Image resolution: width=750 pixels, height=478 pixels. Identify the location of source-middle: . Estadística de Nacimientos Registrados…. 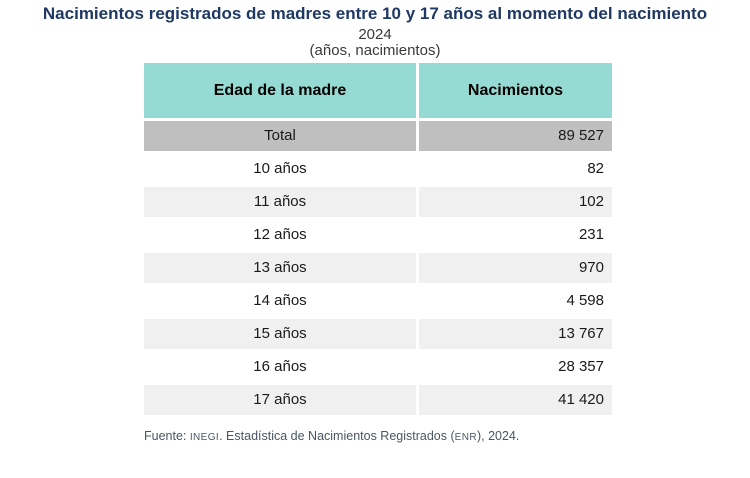
(337, 436).